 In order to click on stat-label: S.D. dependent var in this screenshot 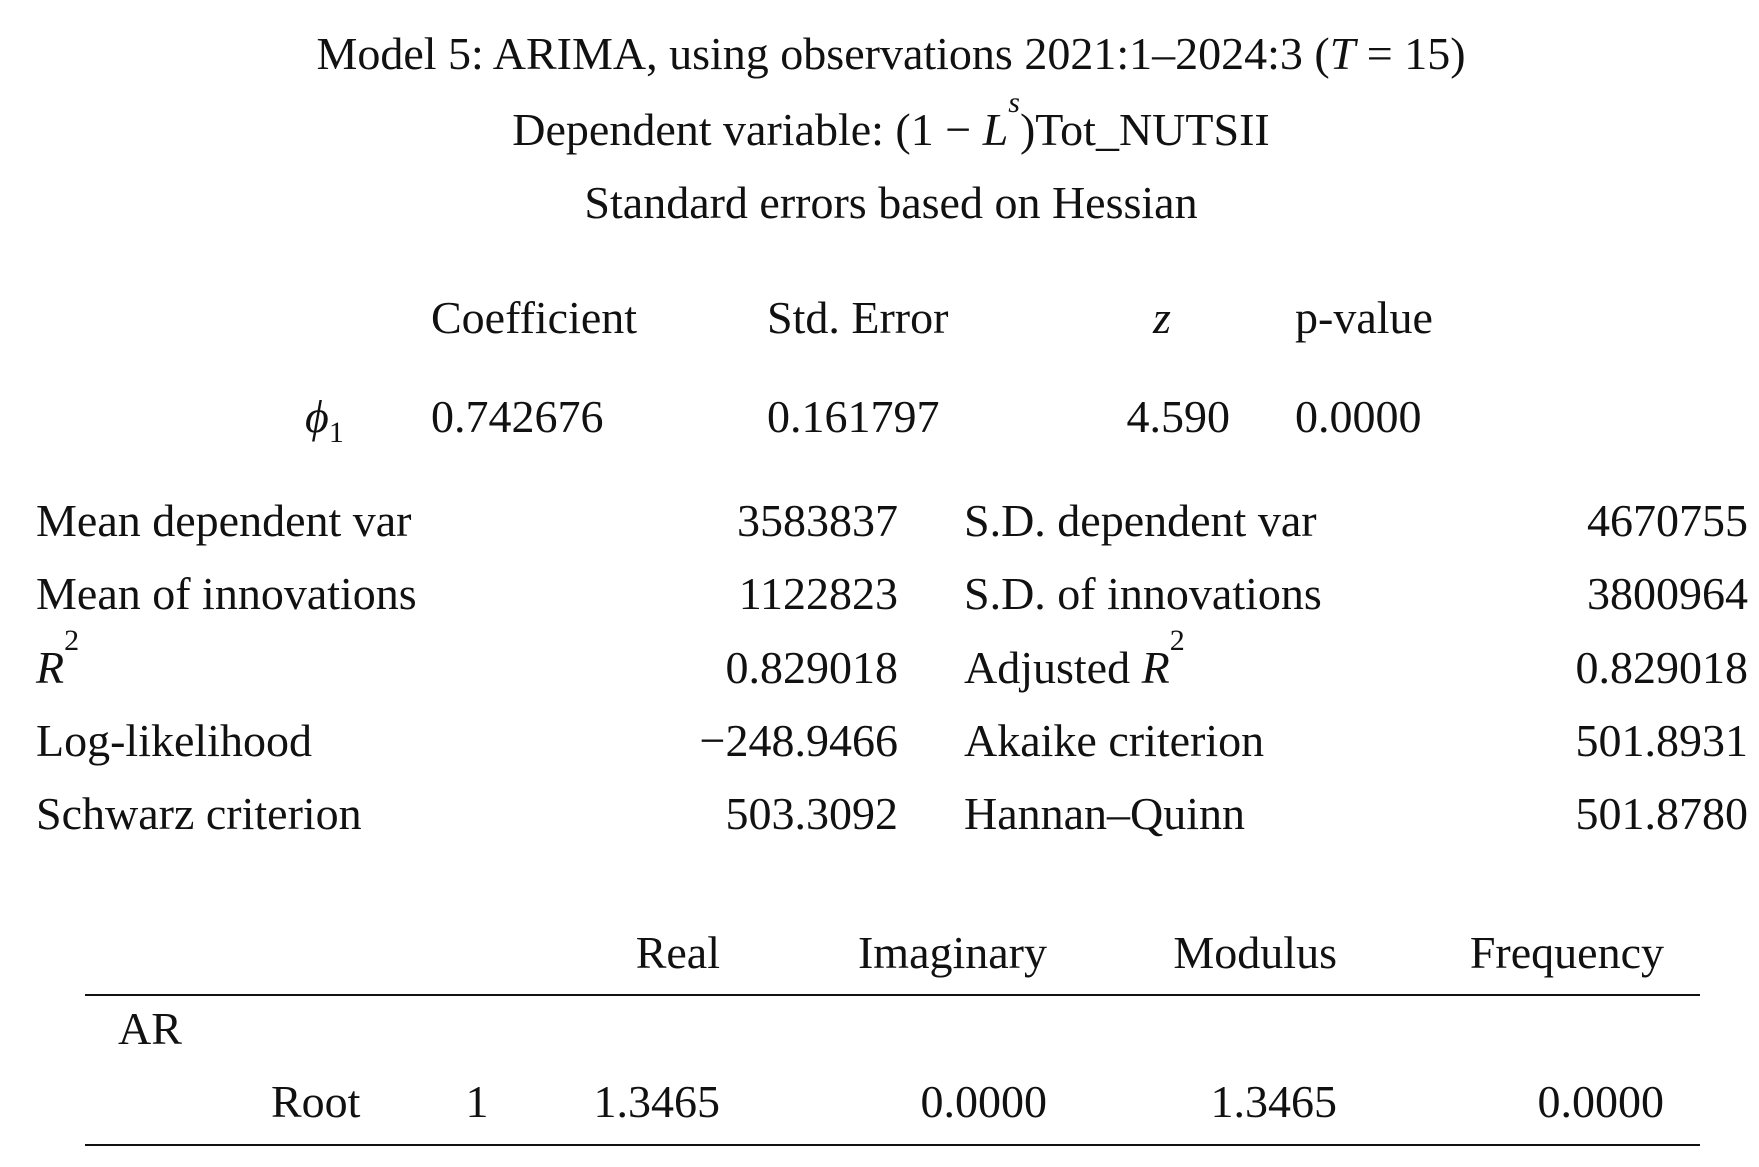, I will do `click(1140, 521)`.